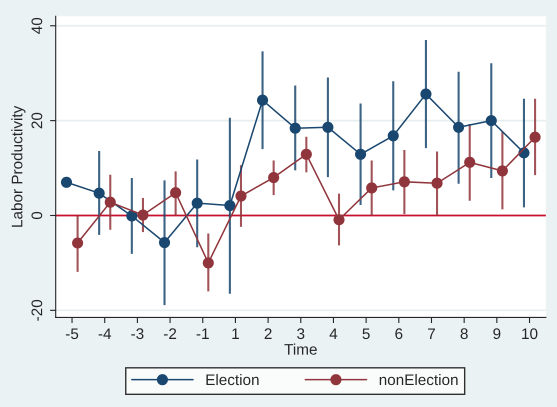 This screenshot has width=557, height=407. What do you see at coordinates (366, 334) in the screenshot?
I see `x-tick-label: 5` at bounding box center [366, 334].